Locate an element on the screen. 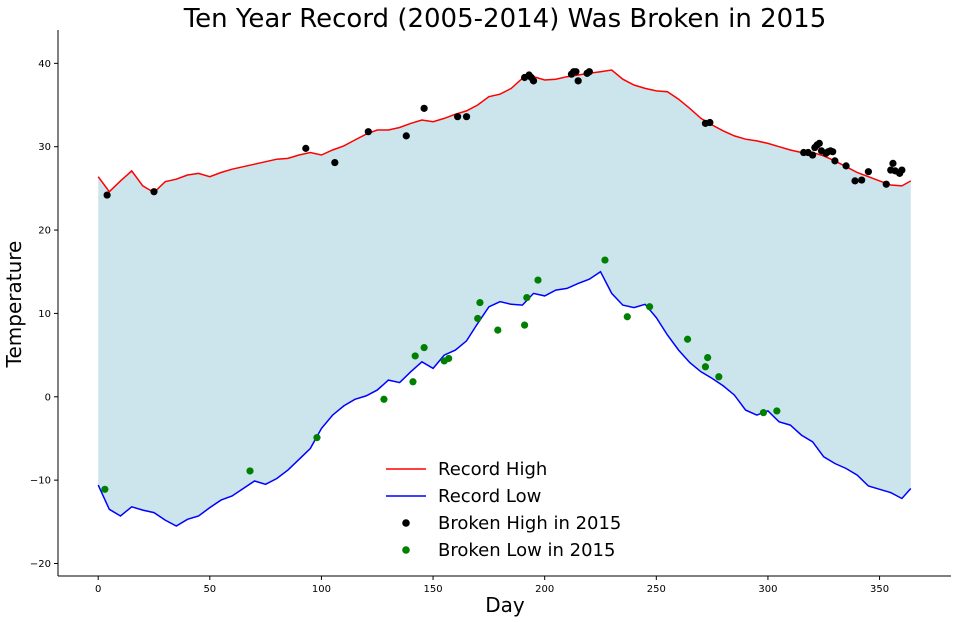  y-tick-label: 20 is located at coordinates (44, 231).